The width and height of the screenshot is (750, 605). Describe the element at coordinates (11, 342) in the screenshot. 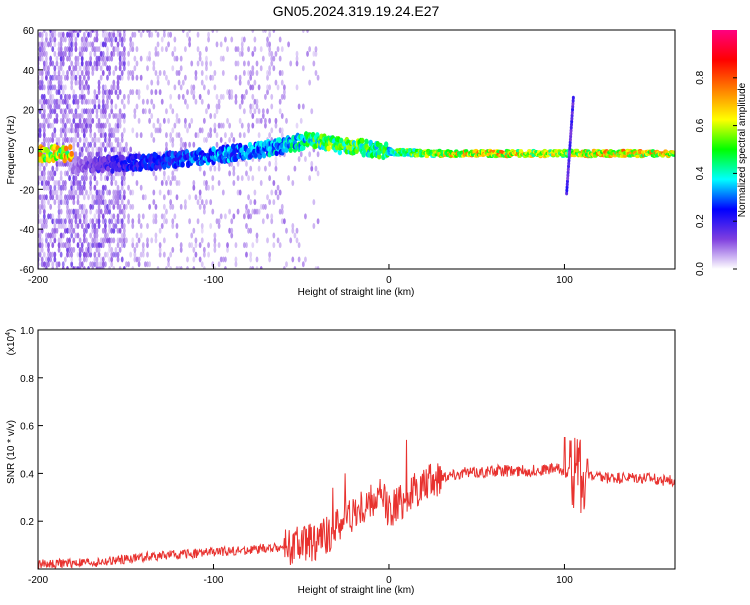

I see `snr-multiplier: (x104)` at that location.